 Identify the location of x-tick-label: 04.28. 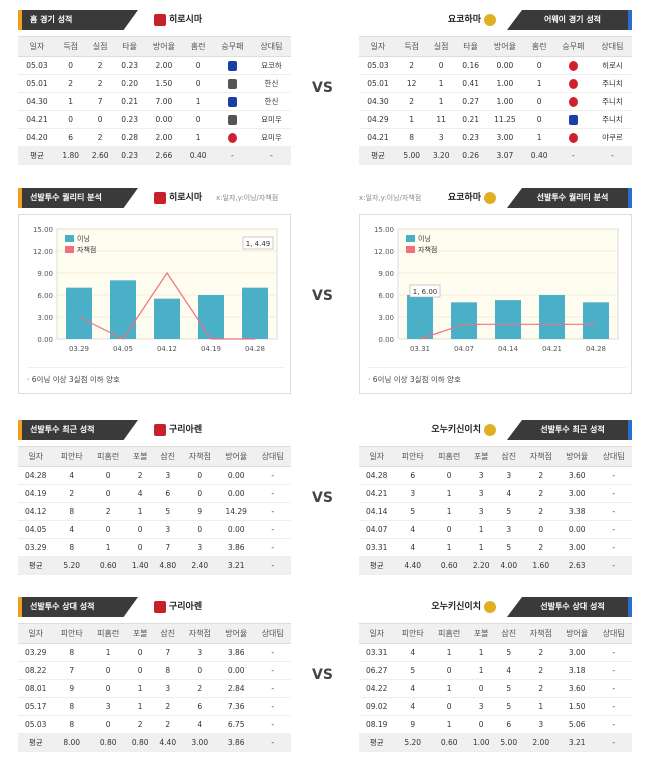
(596, 349).